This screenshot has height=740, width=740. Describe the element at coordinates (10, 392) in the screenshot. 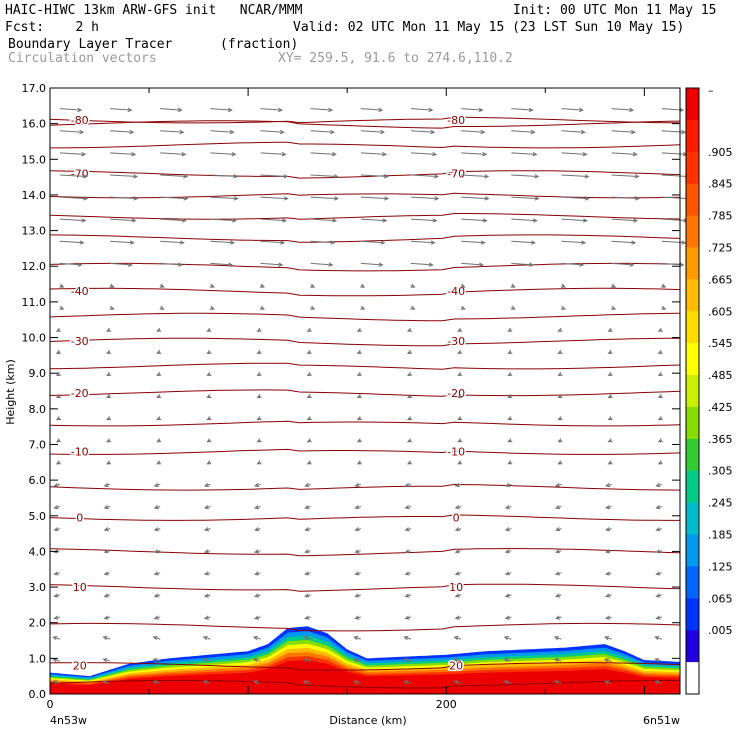

I see `y-axis-label: Height (km)` at that location.